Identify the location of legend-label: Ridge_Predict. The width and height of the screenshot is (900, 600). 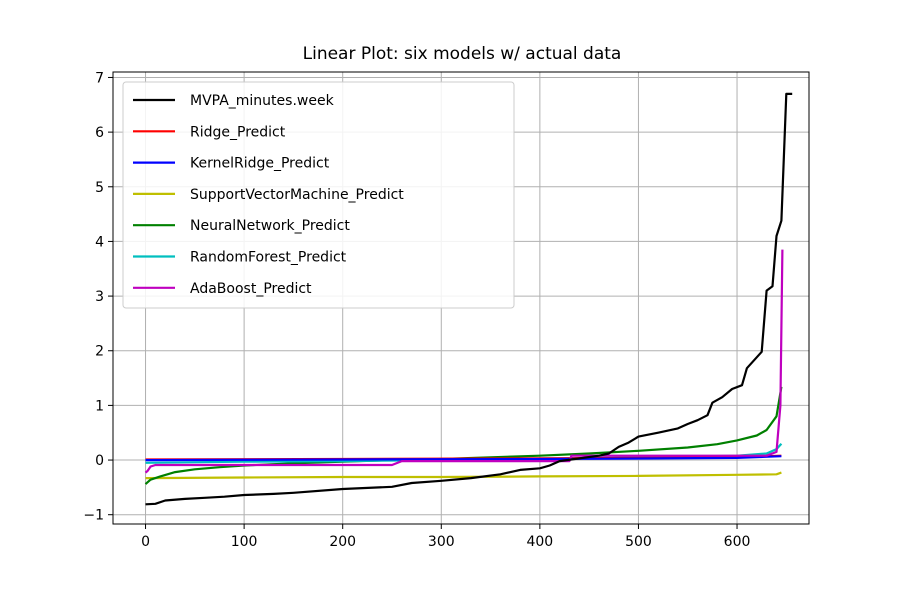
(238, 132).